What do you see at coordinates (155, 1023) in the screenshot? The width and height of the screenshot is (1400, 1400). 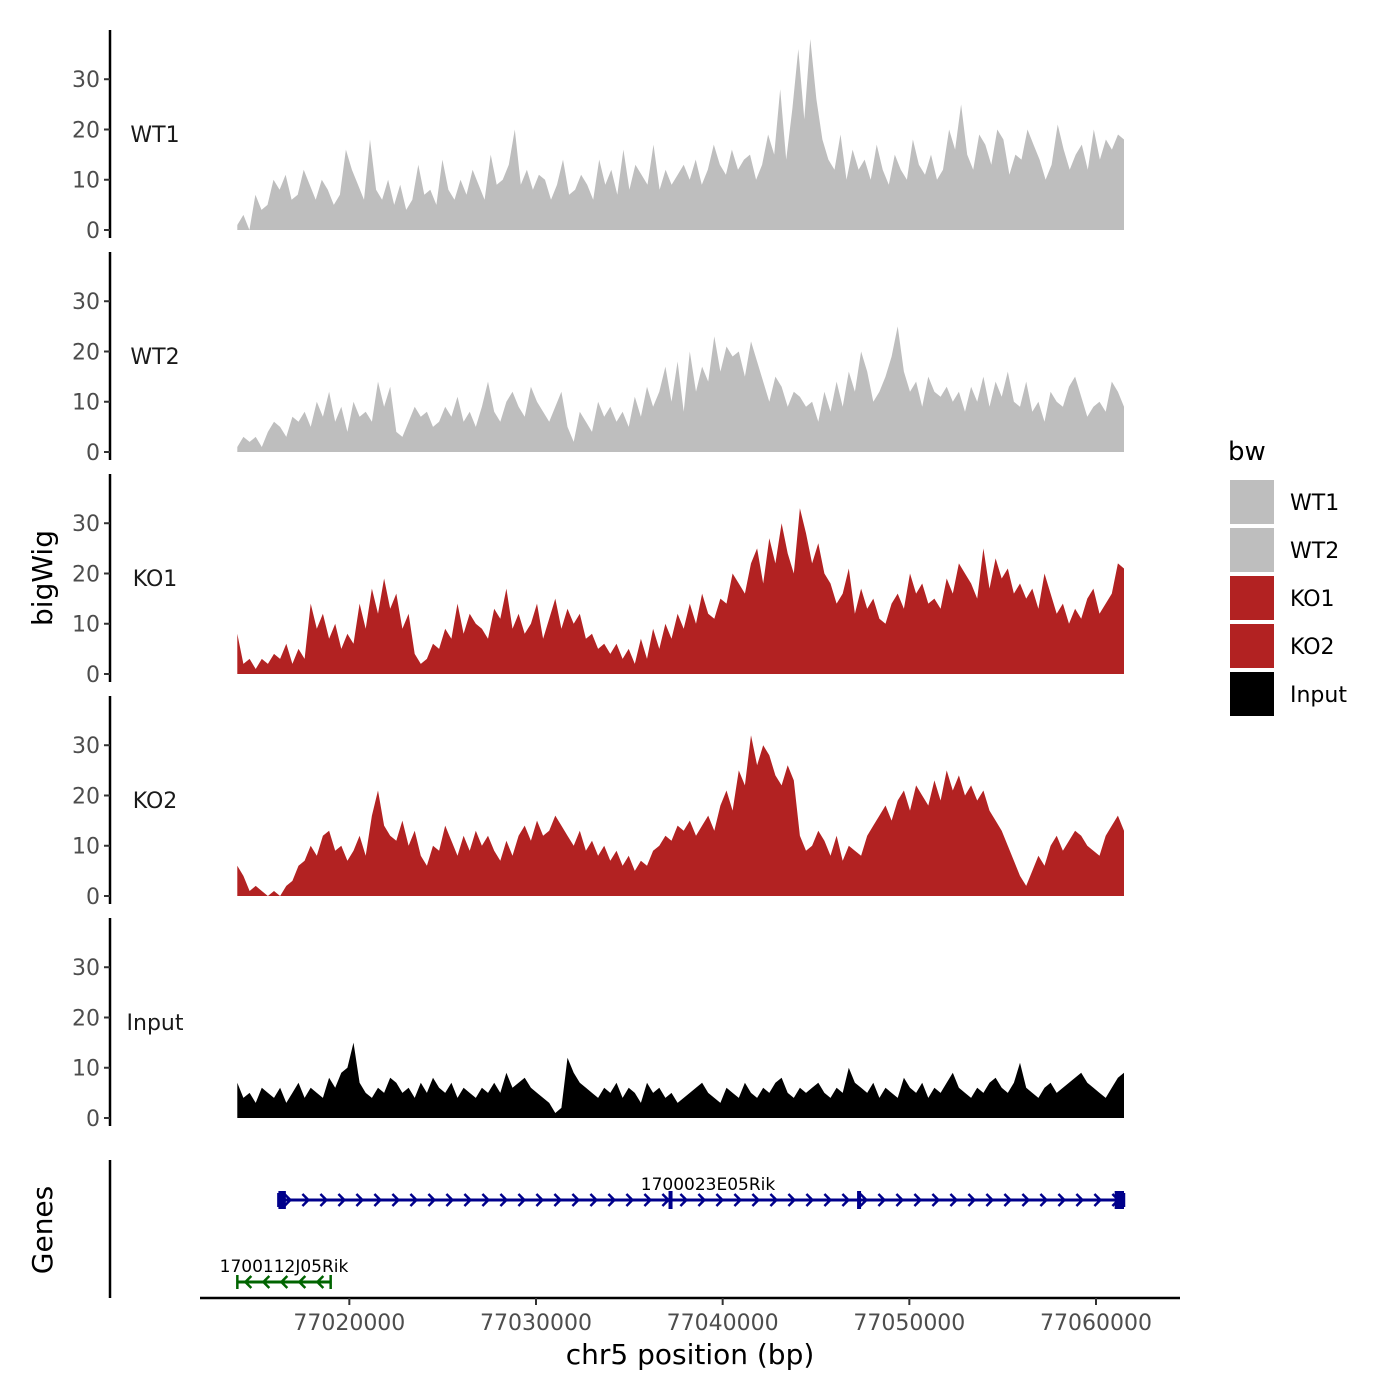 I see `track-label: Input` at bounding box center [155, 1023].